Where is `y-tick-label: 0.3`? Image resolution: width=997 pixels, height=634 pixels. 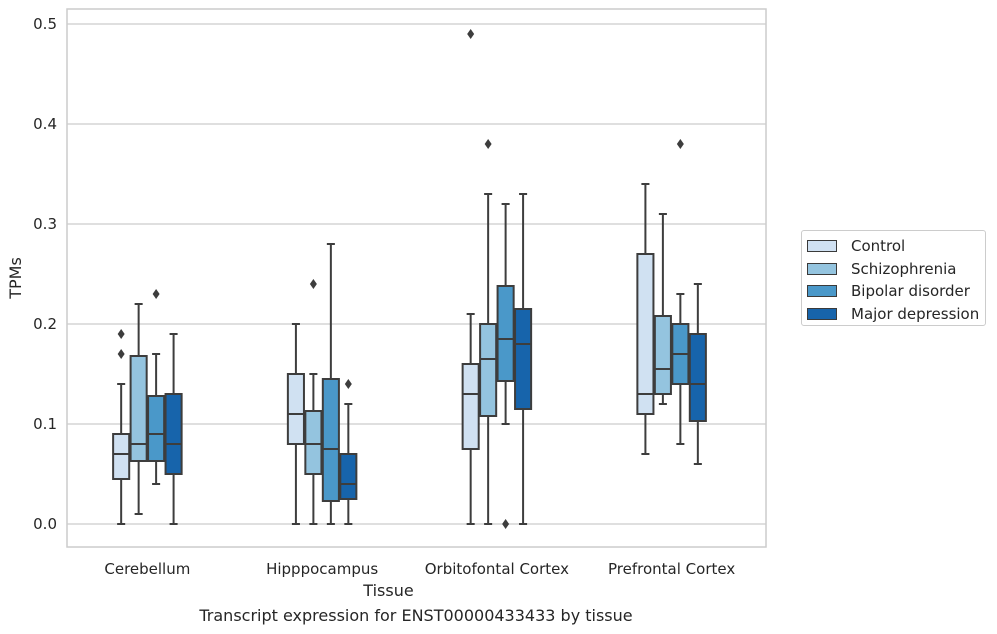 y-tick-label: 0.3 is located at coordinates (45, 224).